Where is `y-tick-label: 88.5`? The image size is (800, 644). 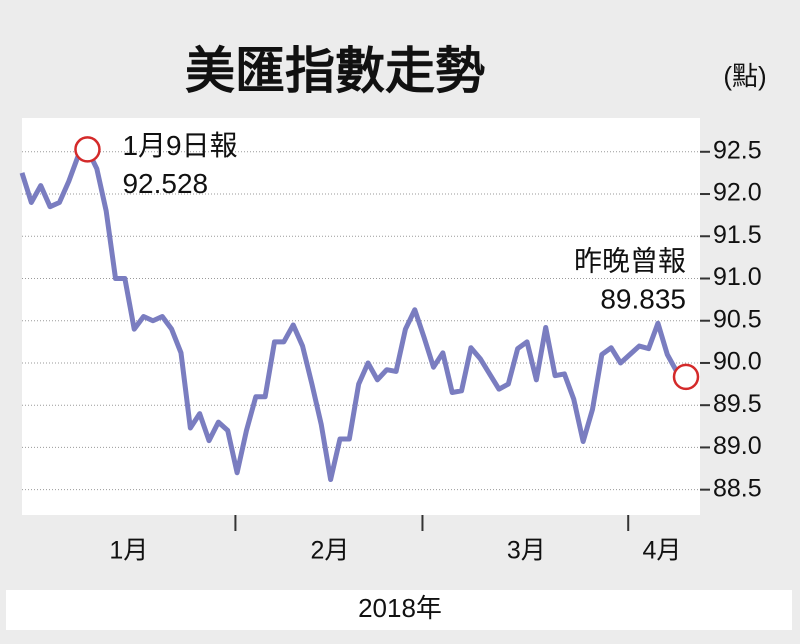 y-tick-label: 88.5 is located at coordinates (737, 488).